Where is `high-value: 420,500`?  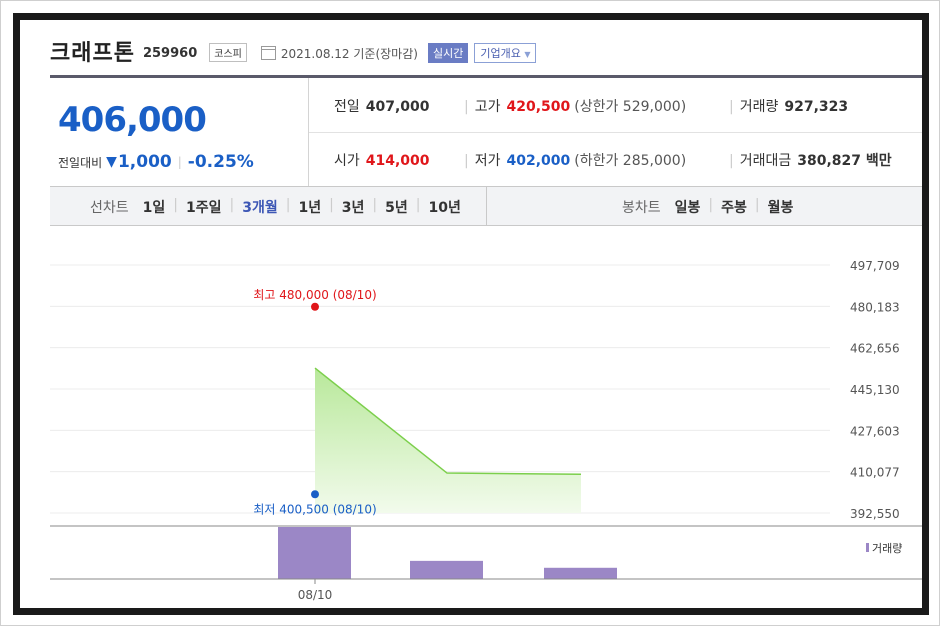 high-value: 420,500 is located at coordinates (538, 107).